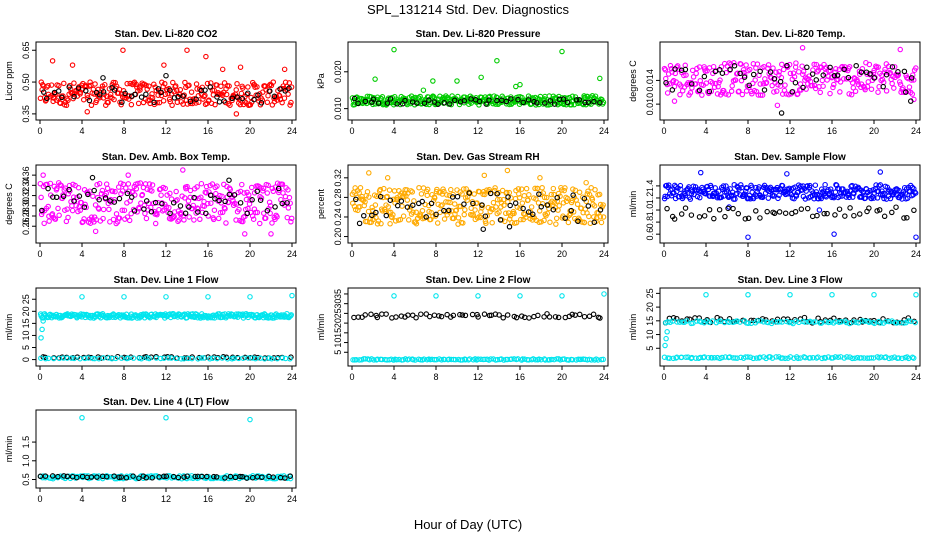  Describe the element at coordinates (26, 311) in the screenshot. I see `y-tick-label: 20` at that location.